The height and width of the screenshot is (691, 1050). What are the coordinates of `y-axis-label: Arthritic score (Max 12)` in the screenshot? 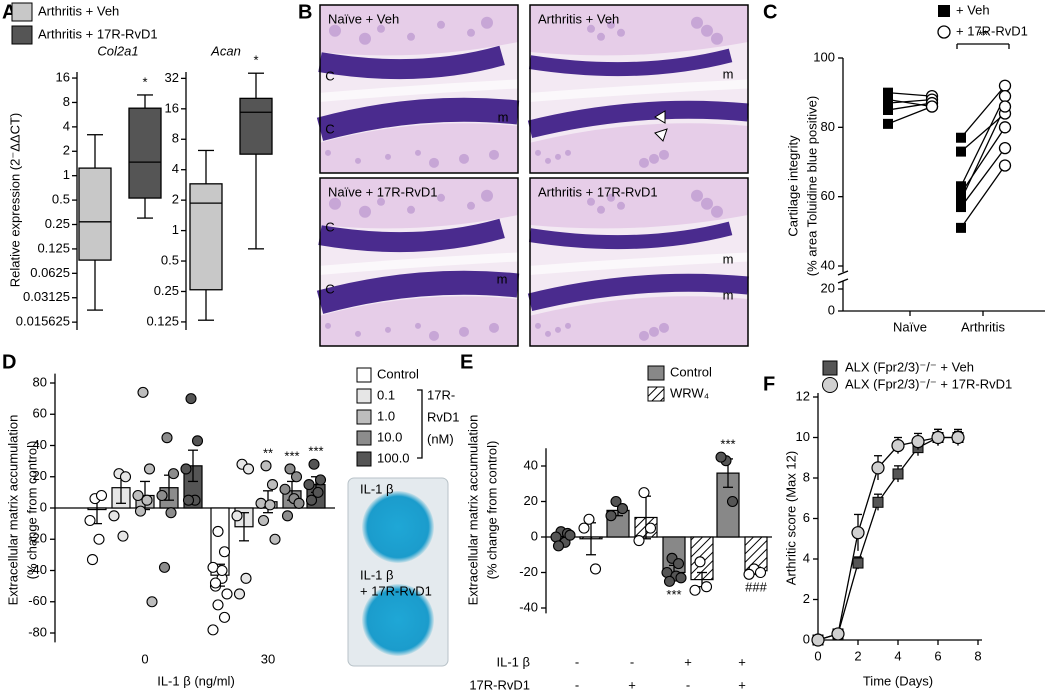 It's located at (790, 518).